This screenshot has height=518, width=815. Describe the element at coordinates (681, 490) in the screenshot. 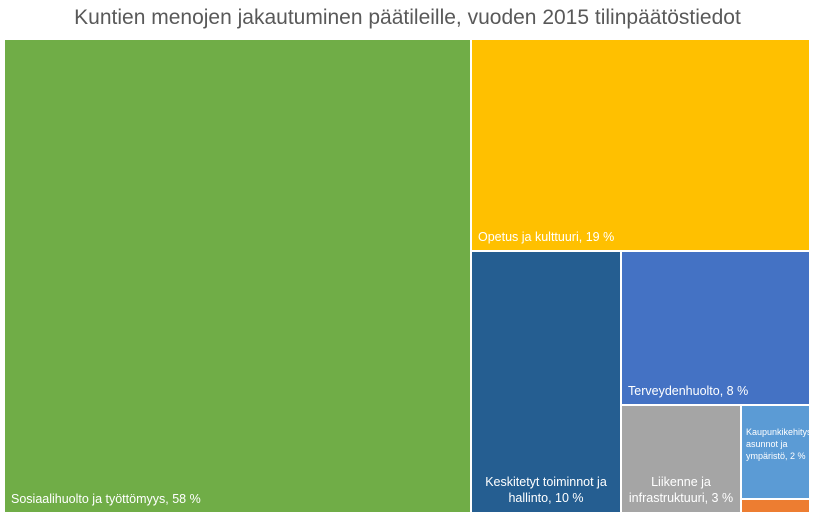

I see `tile-label: Liikenne ja infrastruktuuri, 3 %` at that location.